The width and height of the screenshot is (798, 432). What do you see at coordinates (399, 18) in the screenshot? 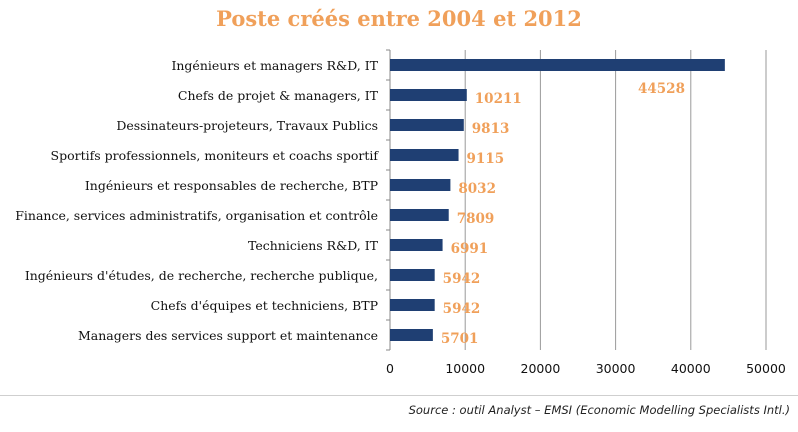
I see `chart-title: Poste créés entre 2004 et 2012` at bounding box center [399, 18].